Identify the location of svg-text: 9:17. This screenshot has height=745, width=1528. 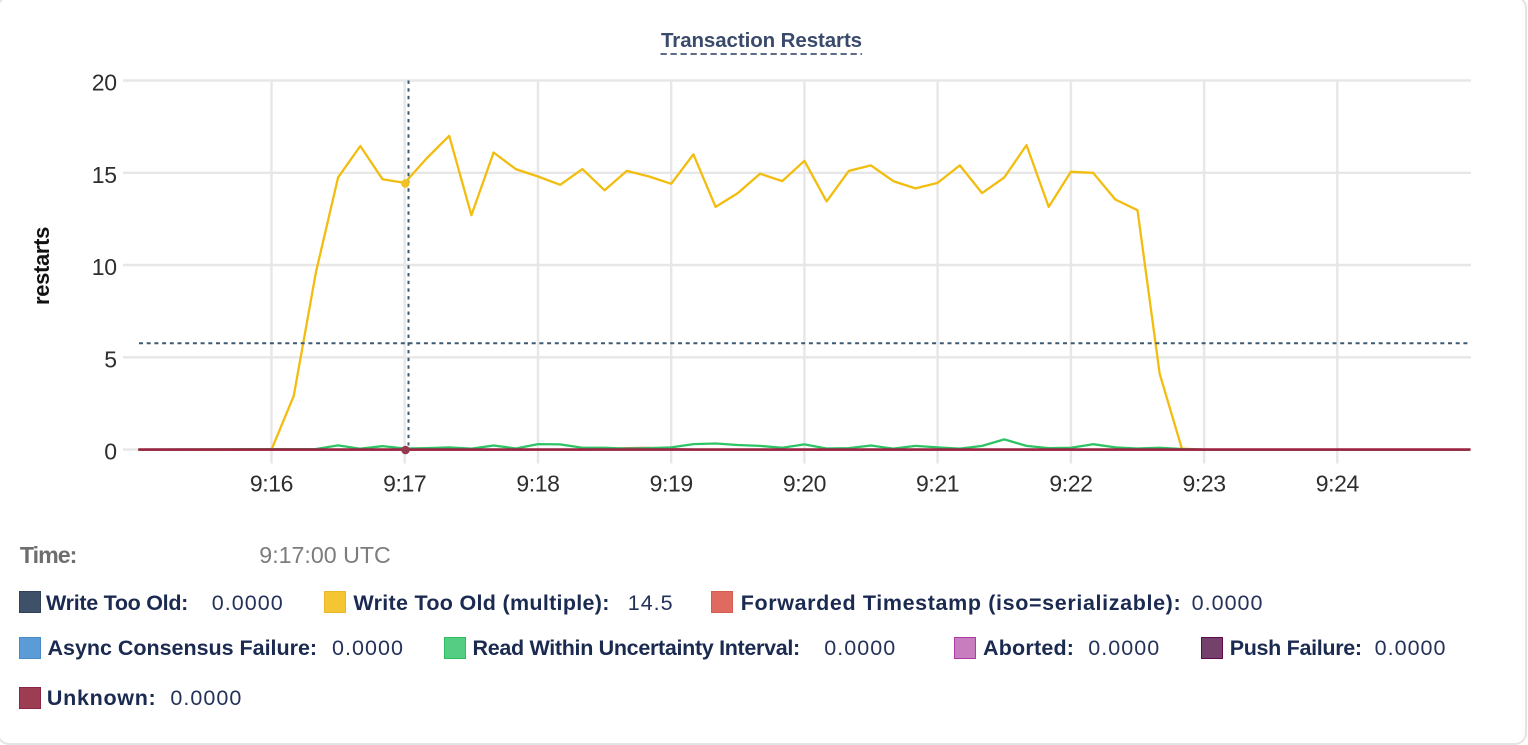
(404, 484).